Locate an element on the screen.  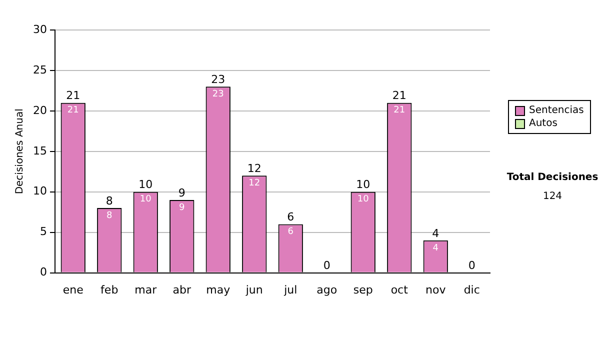
x-tick-label: abr is located at coordinates (182, 289).